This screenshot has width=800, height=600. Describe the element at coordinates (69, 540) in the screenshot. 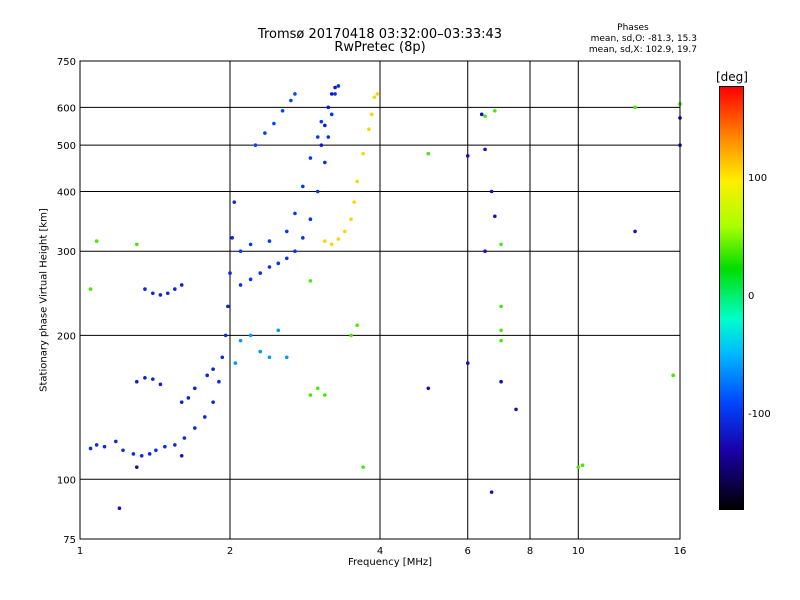

I see `y-tick-label: 75` at that location.